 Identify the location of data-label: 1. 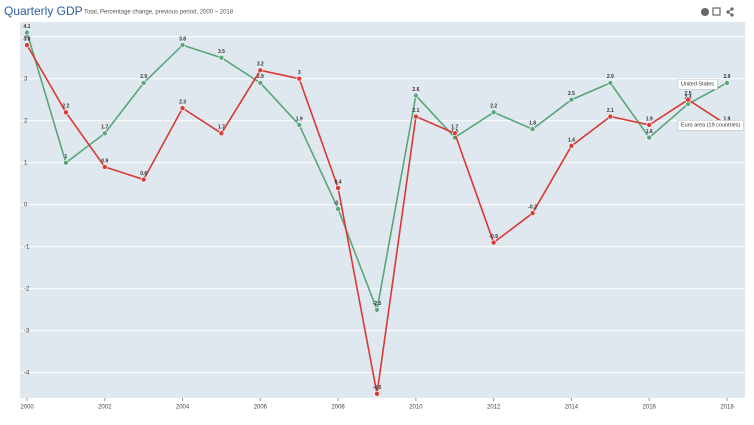
(65, 157).